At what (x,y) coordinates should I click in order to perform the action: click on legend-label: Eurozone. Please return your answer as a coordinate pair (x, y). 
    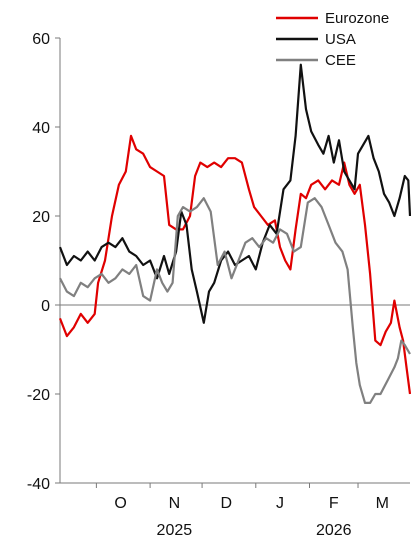
    Looking at the image, I should click on (357, 18).